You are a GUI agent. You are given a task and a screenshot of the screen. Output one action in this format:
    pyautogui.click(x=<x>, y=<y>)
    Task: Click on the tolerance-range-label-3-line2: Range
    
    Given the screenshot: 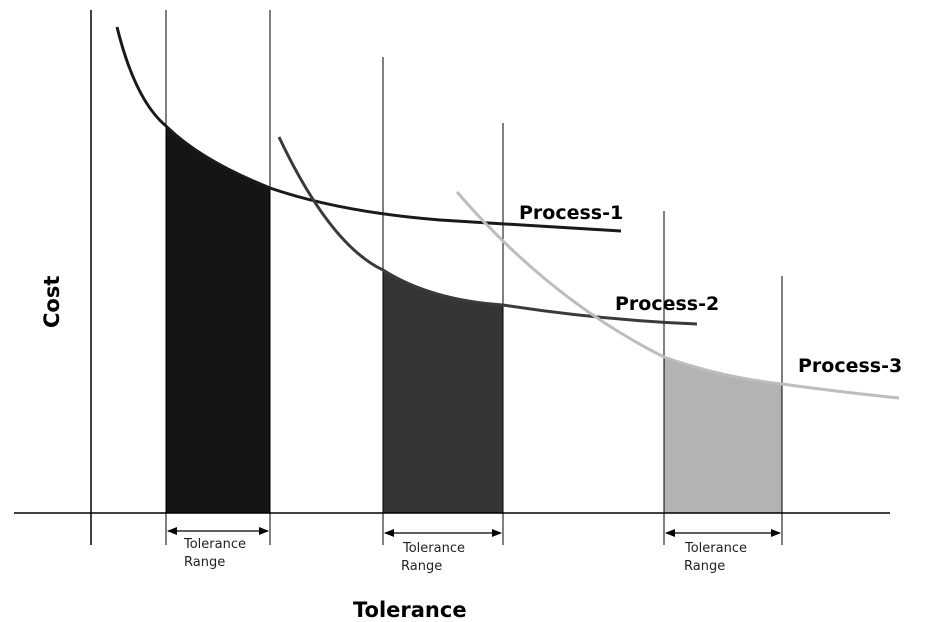 What is the action you would take?
    pyautogui.click(x=704, y=566)
    